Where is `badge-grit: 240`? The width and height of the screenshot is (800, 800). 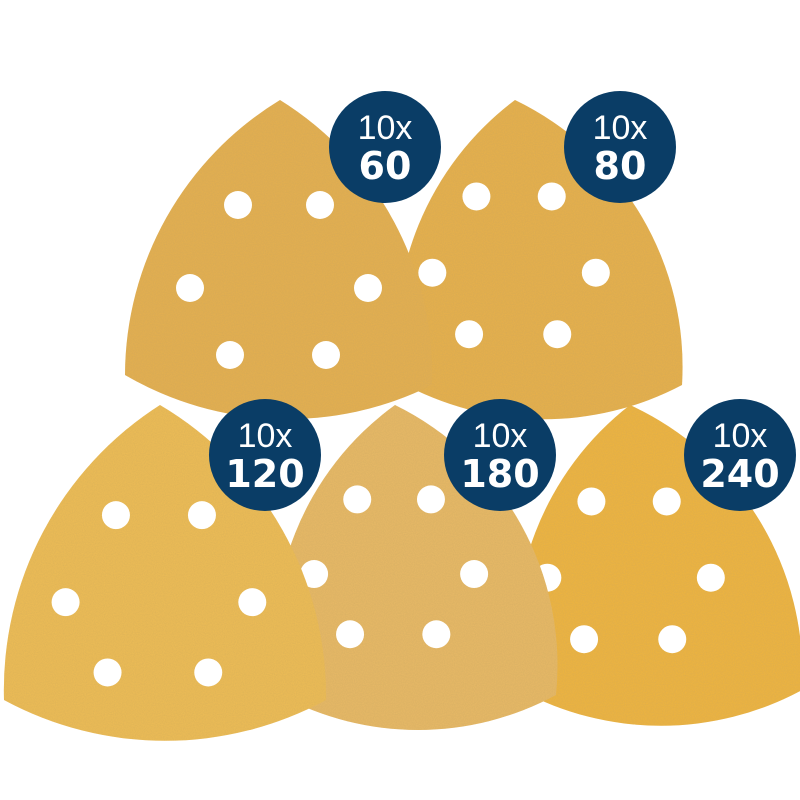 badge-grit: 240 is located at coordinates (739, 474).